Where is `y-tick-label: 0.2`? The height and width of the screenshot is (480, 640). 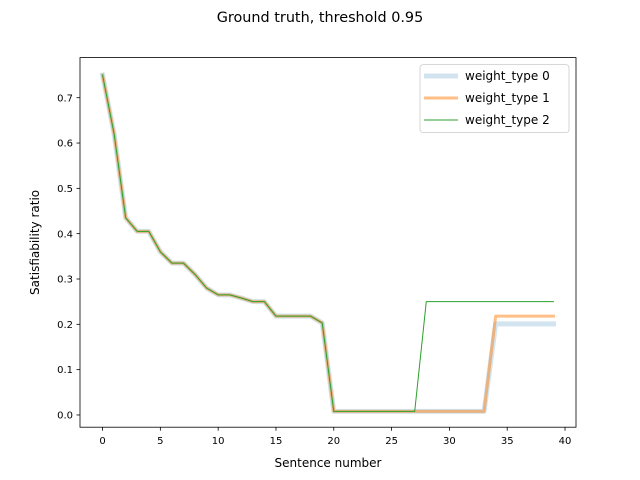
y-tick-label: 0.2 is located at coordinates (65, 325).